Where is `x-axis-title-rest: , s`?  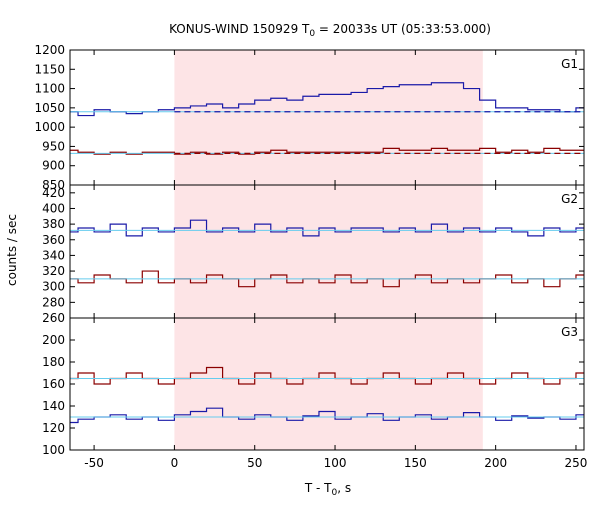
x-axis-title-rest: , s is located at coordinates (344, 488).